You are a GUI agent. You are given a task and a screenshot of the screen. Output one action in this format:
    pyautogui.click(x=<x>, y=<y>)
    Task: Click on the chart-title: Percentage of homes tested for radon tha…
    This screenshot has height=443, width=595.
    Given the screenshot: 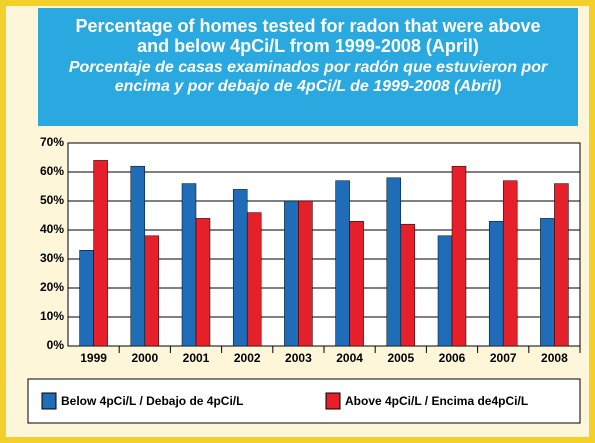 What is the action you would take?
    pyautogui.click(x=308, y=36)
    